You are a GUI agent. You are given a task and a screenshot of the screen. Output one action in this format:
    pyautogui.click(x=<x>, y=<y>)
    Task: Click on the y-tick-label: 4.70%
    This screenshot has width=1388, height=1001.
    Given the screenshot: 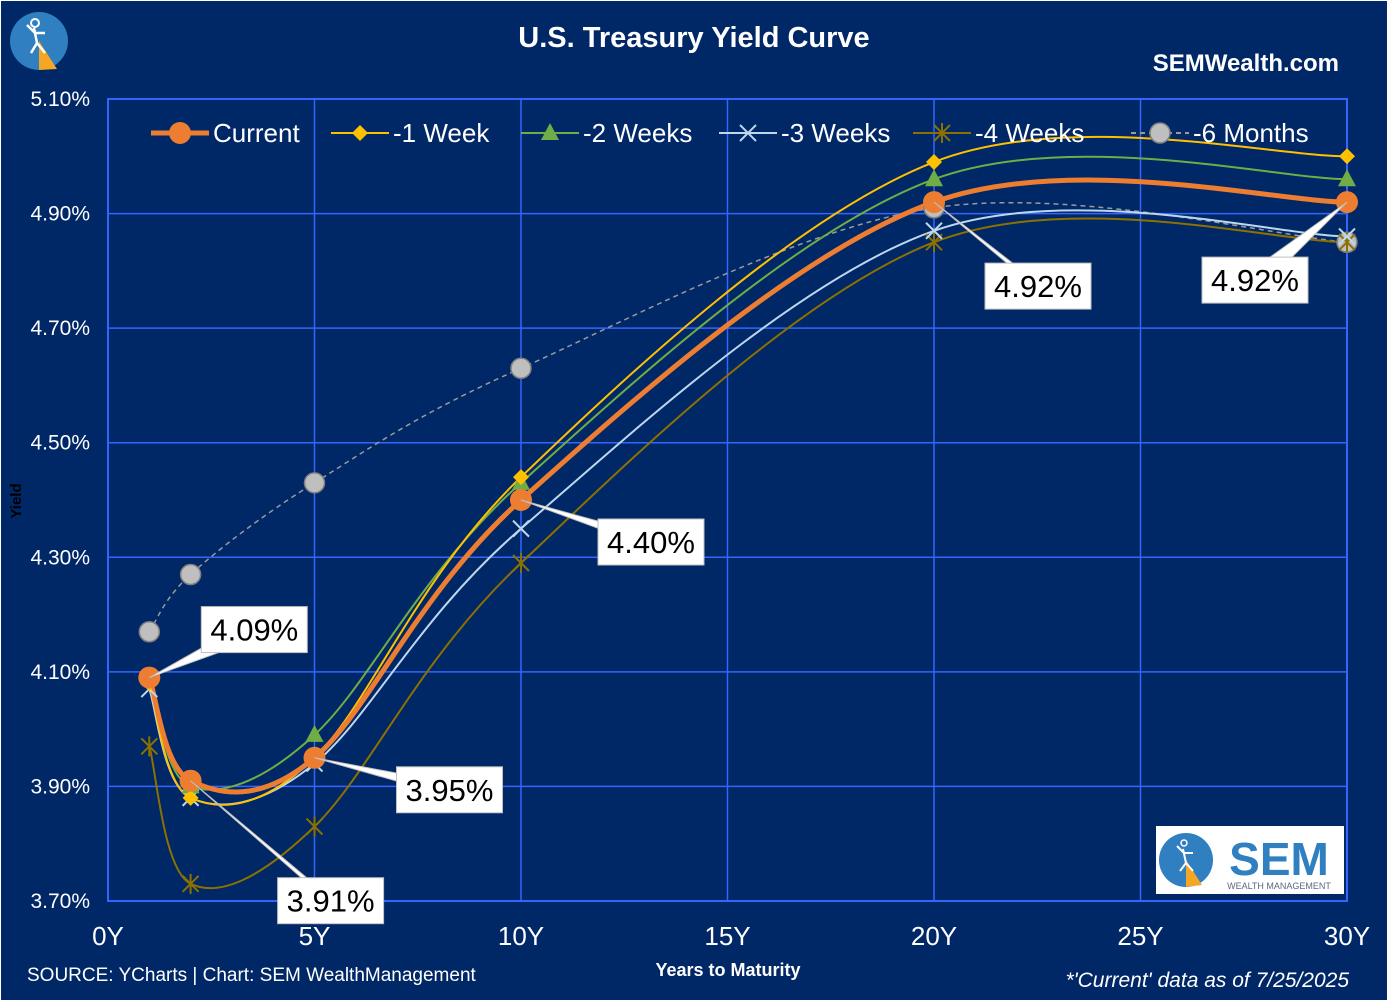 What is the action you would take?
    pyautogui.click(x=60, y=328)
    